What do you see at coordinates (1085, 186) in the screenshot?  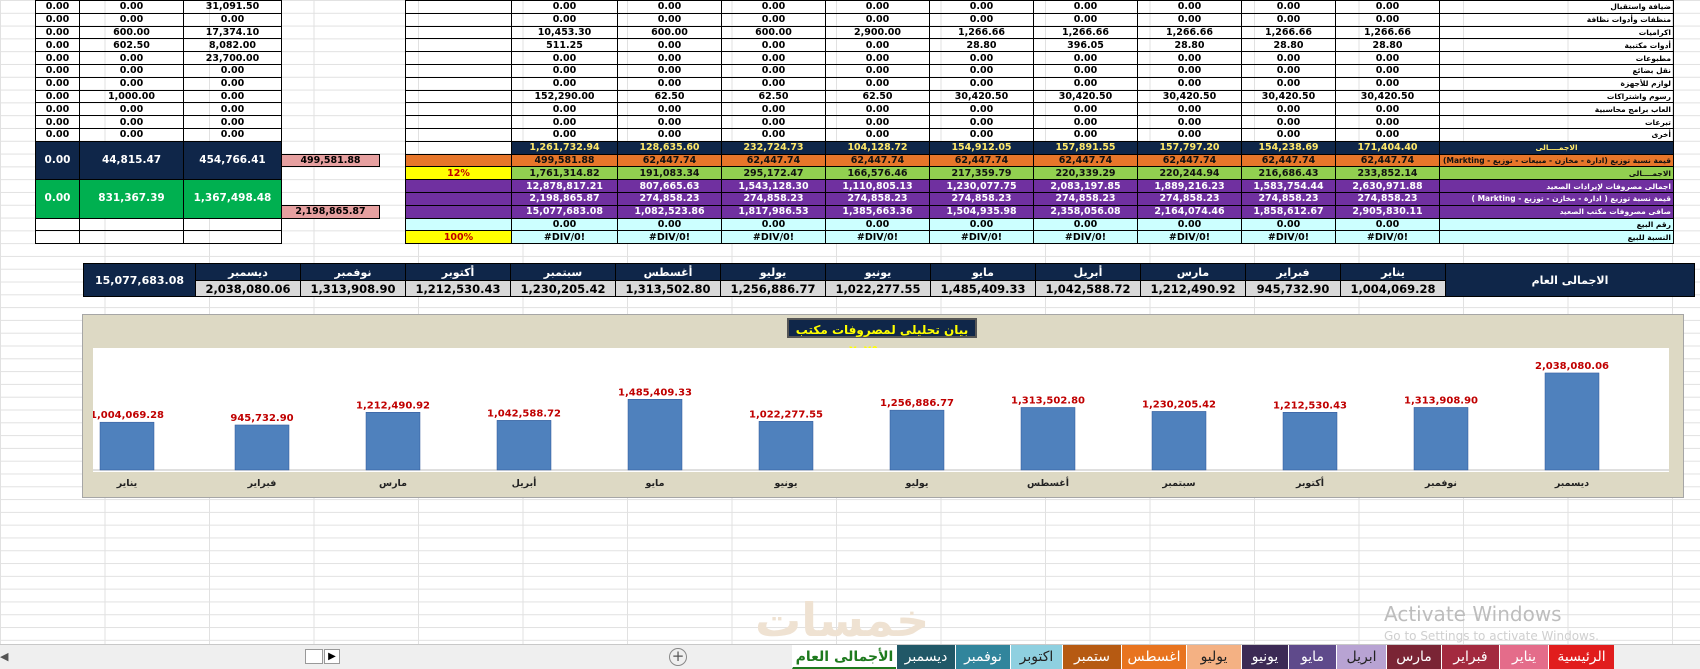 I see `cell: 2,083,197.85` at bounding box center [1085, 186].